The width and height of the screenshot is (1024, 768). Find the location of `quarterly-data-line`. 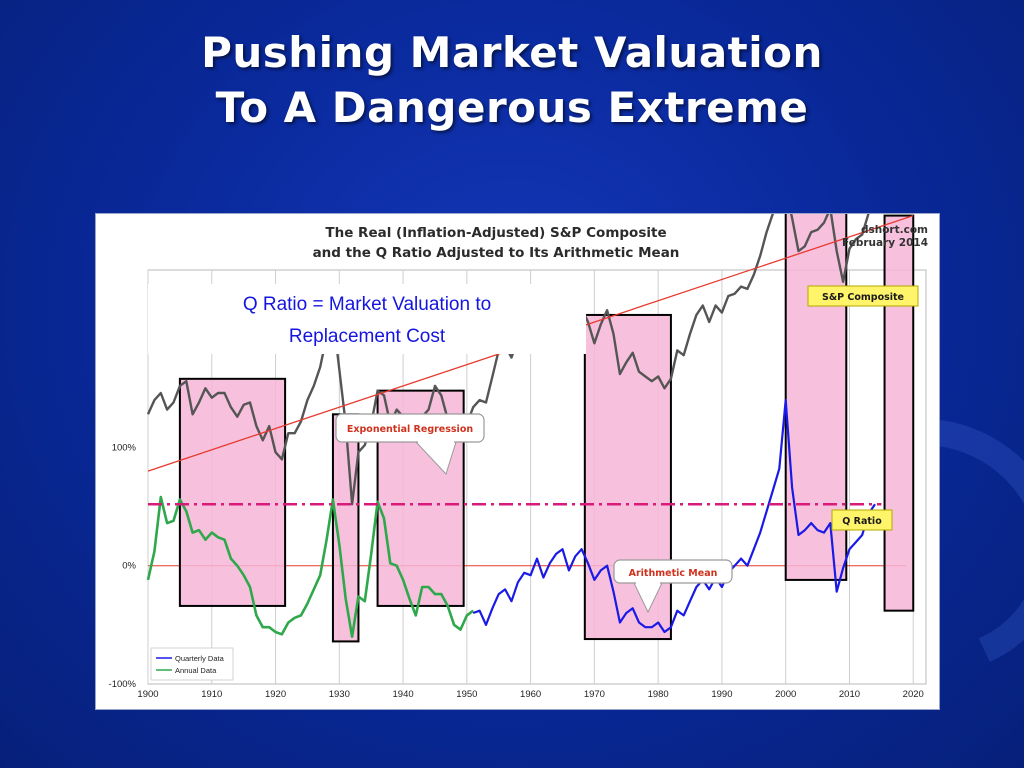

quarterly-data-line is located at coordinates (674, 516).